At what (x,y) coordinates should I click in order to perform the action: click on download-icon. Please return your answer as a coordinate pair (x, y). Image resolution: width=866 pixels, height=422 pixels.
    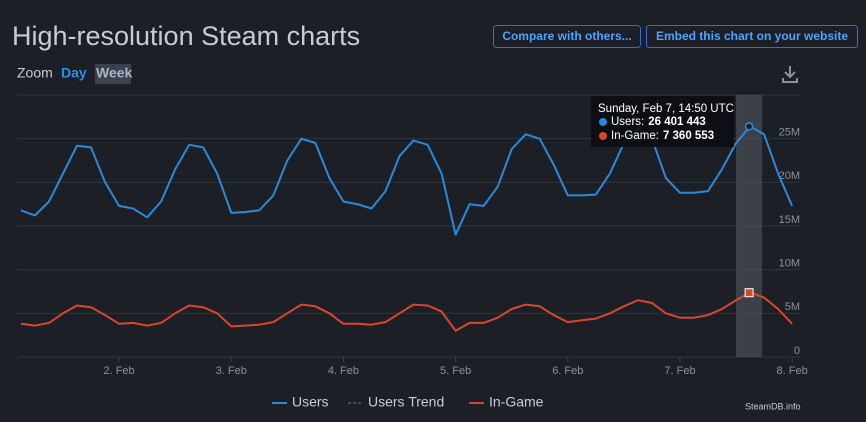
    Looking at the image, I should click on (790, 74).